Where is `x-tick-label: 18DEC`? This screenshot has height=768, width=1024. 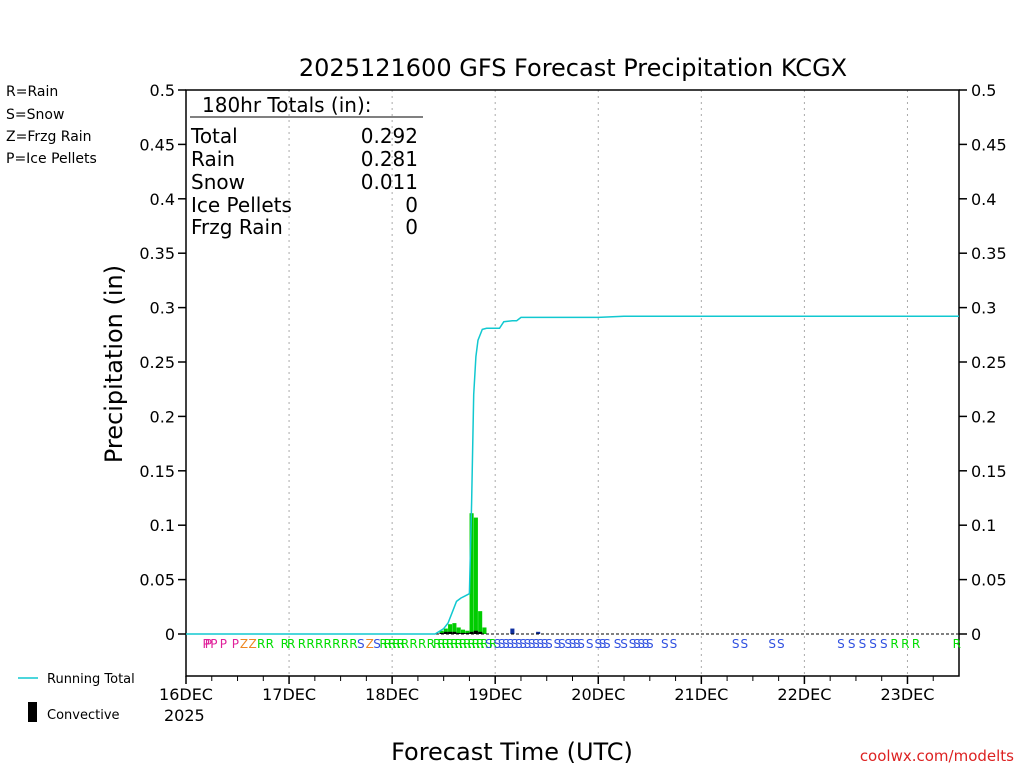
x-tick-label: 18DEC is located at coordinates (392, 694).